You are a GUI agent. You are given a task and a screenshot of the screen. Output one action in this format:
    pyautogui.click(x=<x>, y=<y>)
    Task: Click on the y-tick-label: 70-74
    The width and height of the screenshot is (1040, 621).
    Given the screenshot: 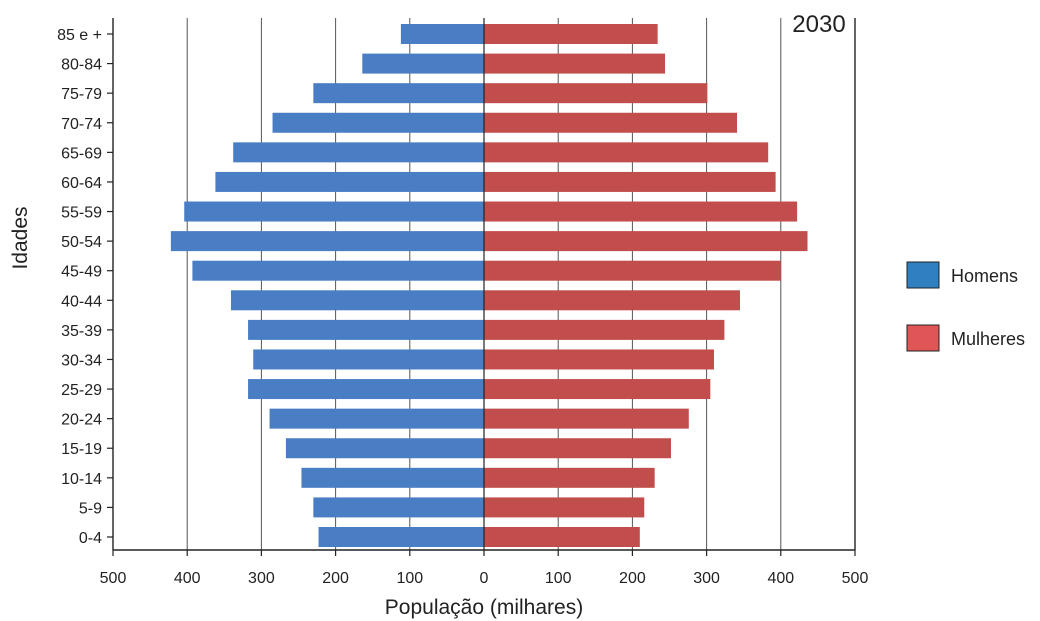 What is the action you would take?
    pyautogui.click(x=81, y=124)
    